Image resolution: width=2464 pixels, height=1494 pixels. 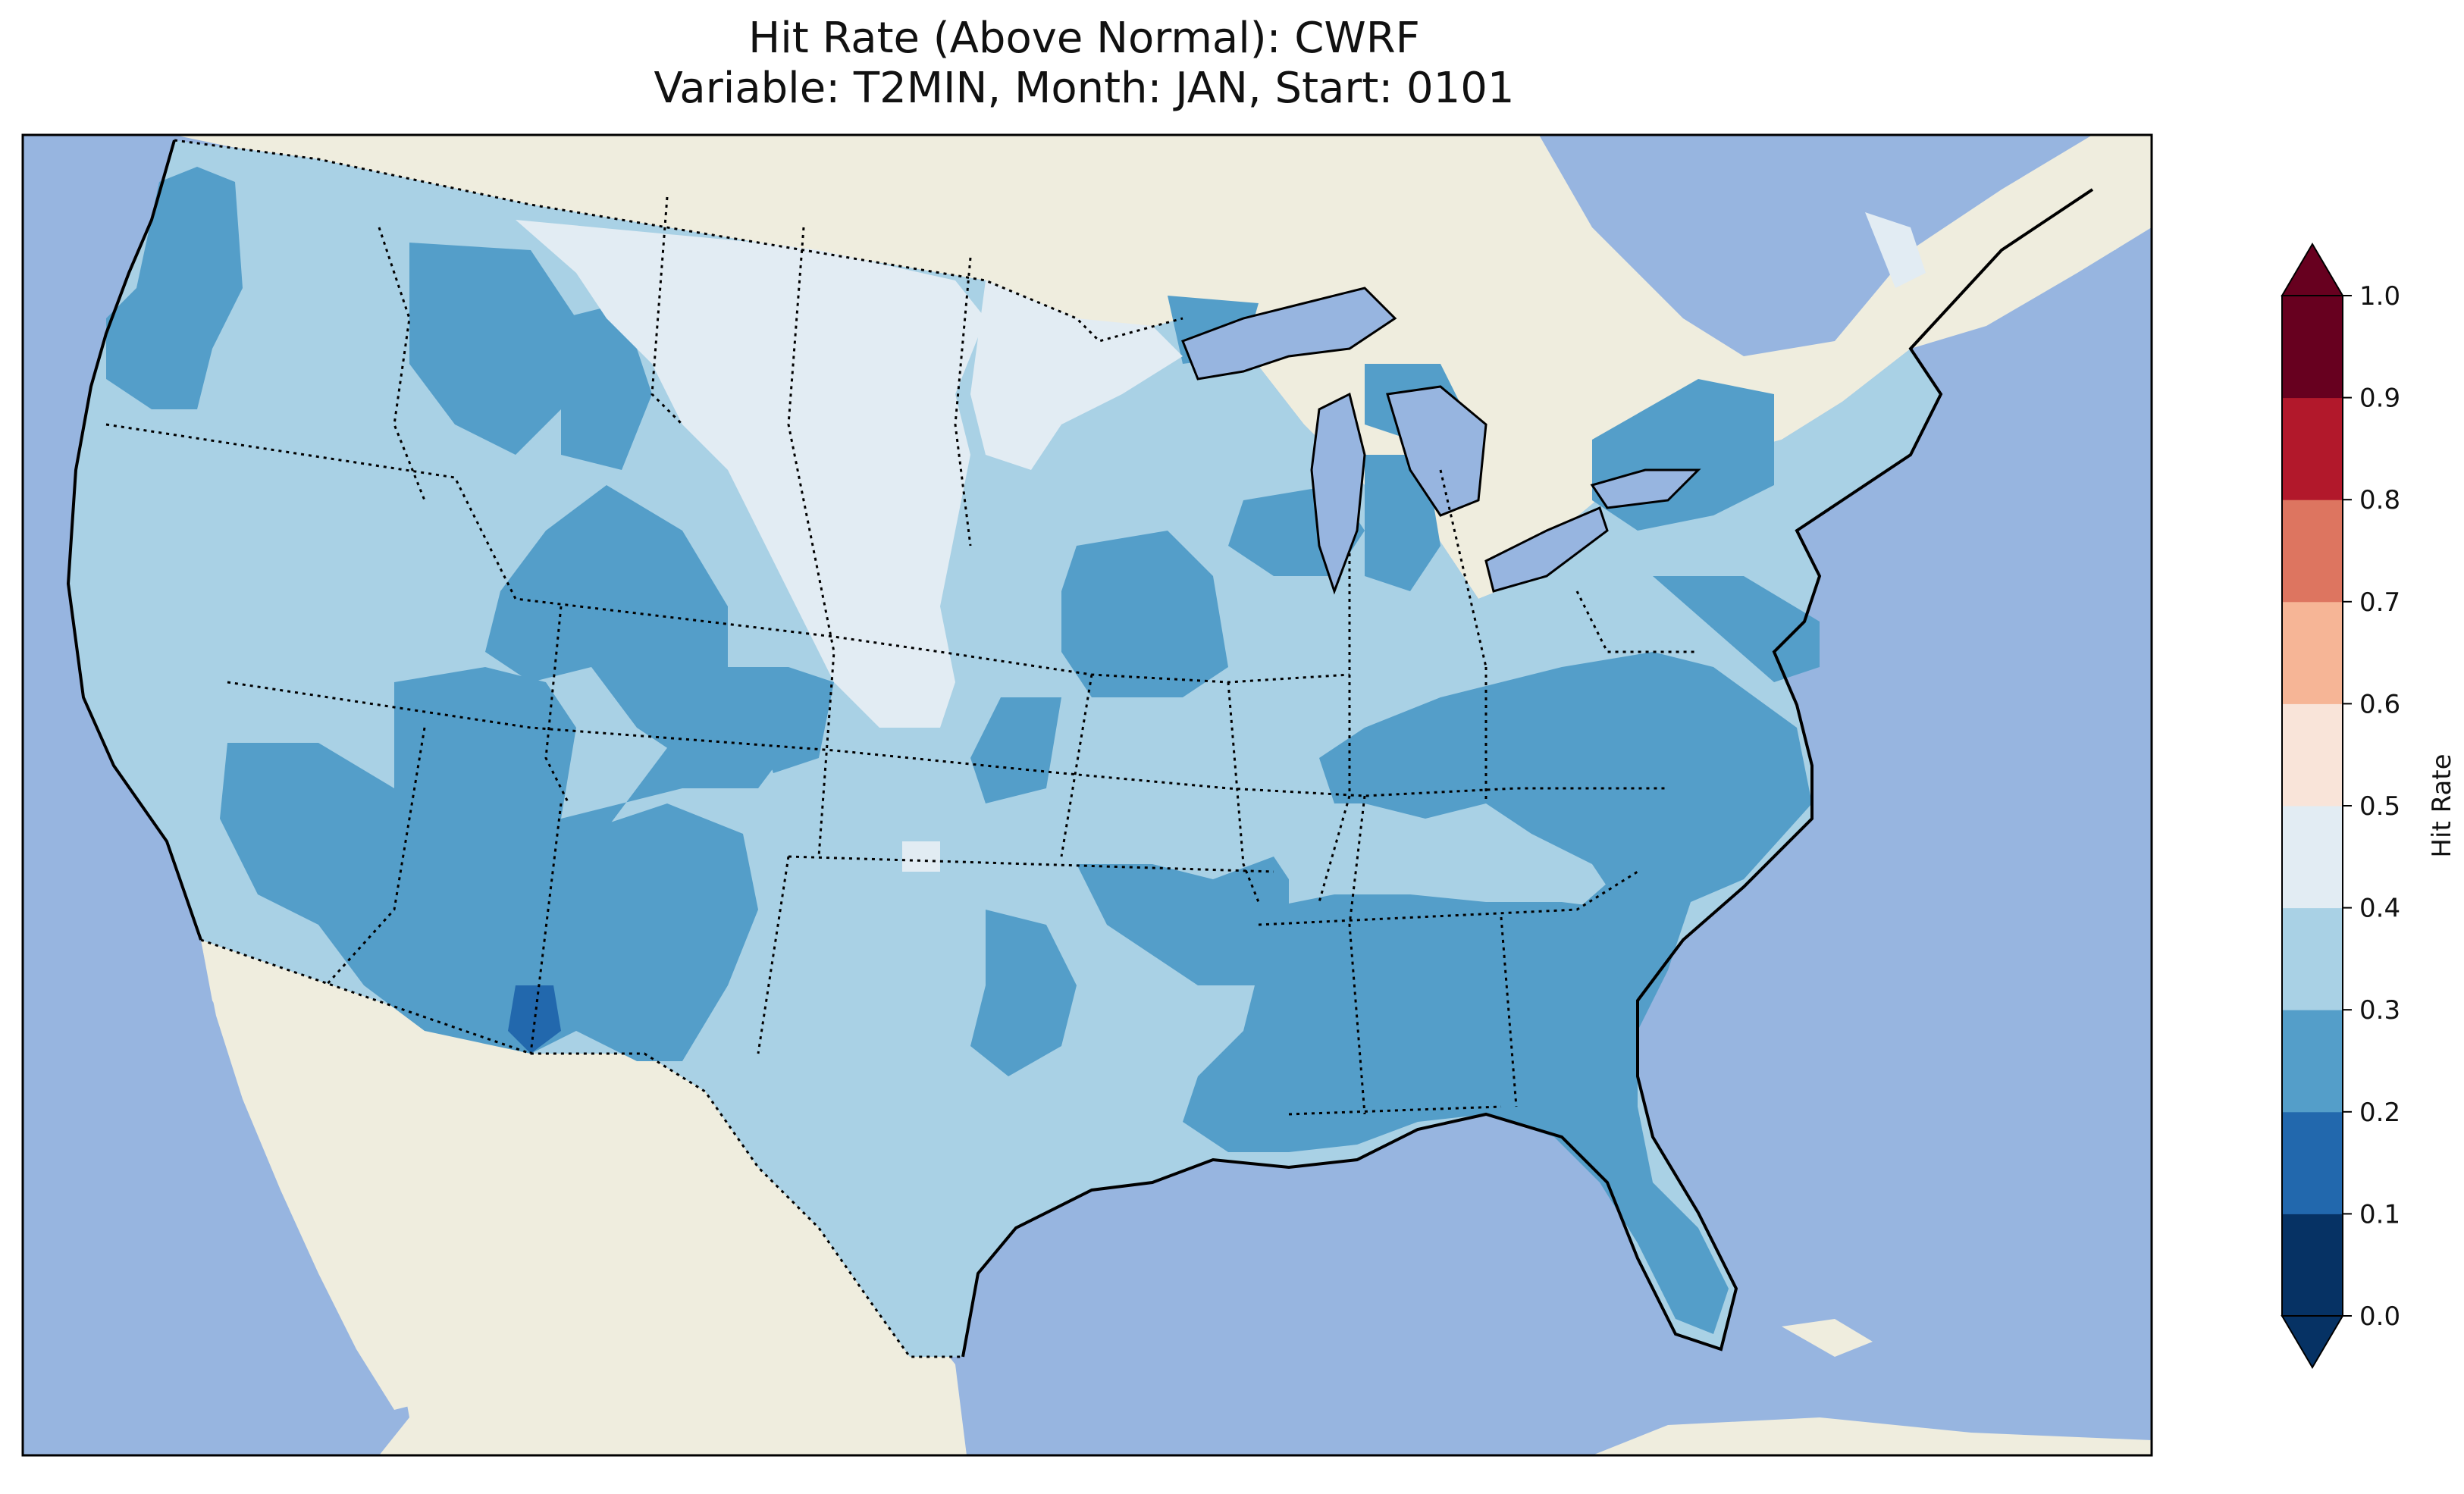 What do you see at coordinates (2380, 806) in the screenshot?
I see `colorbar-tick-label: 0.5` at bounding box center [2380, 806].